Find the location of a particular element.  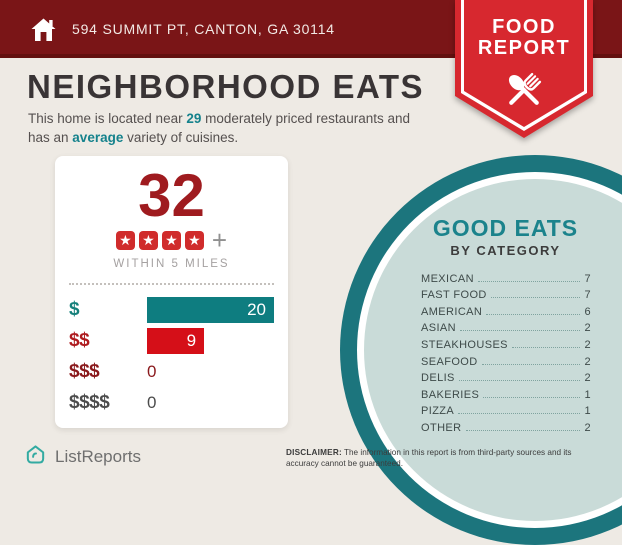

category-row: MEXICAN 7 is located at coordinates (506, 277).